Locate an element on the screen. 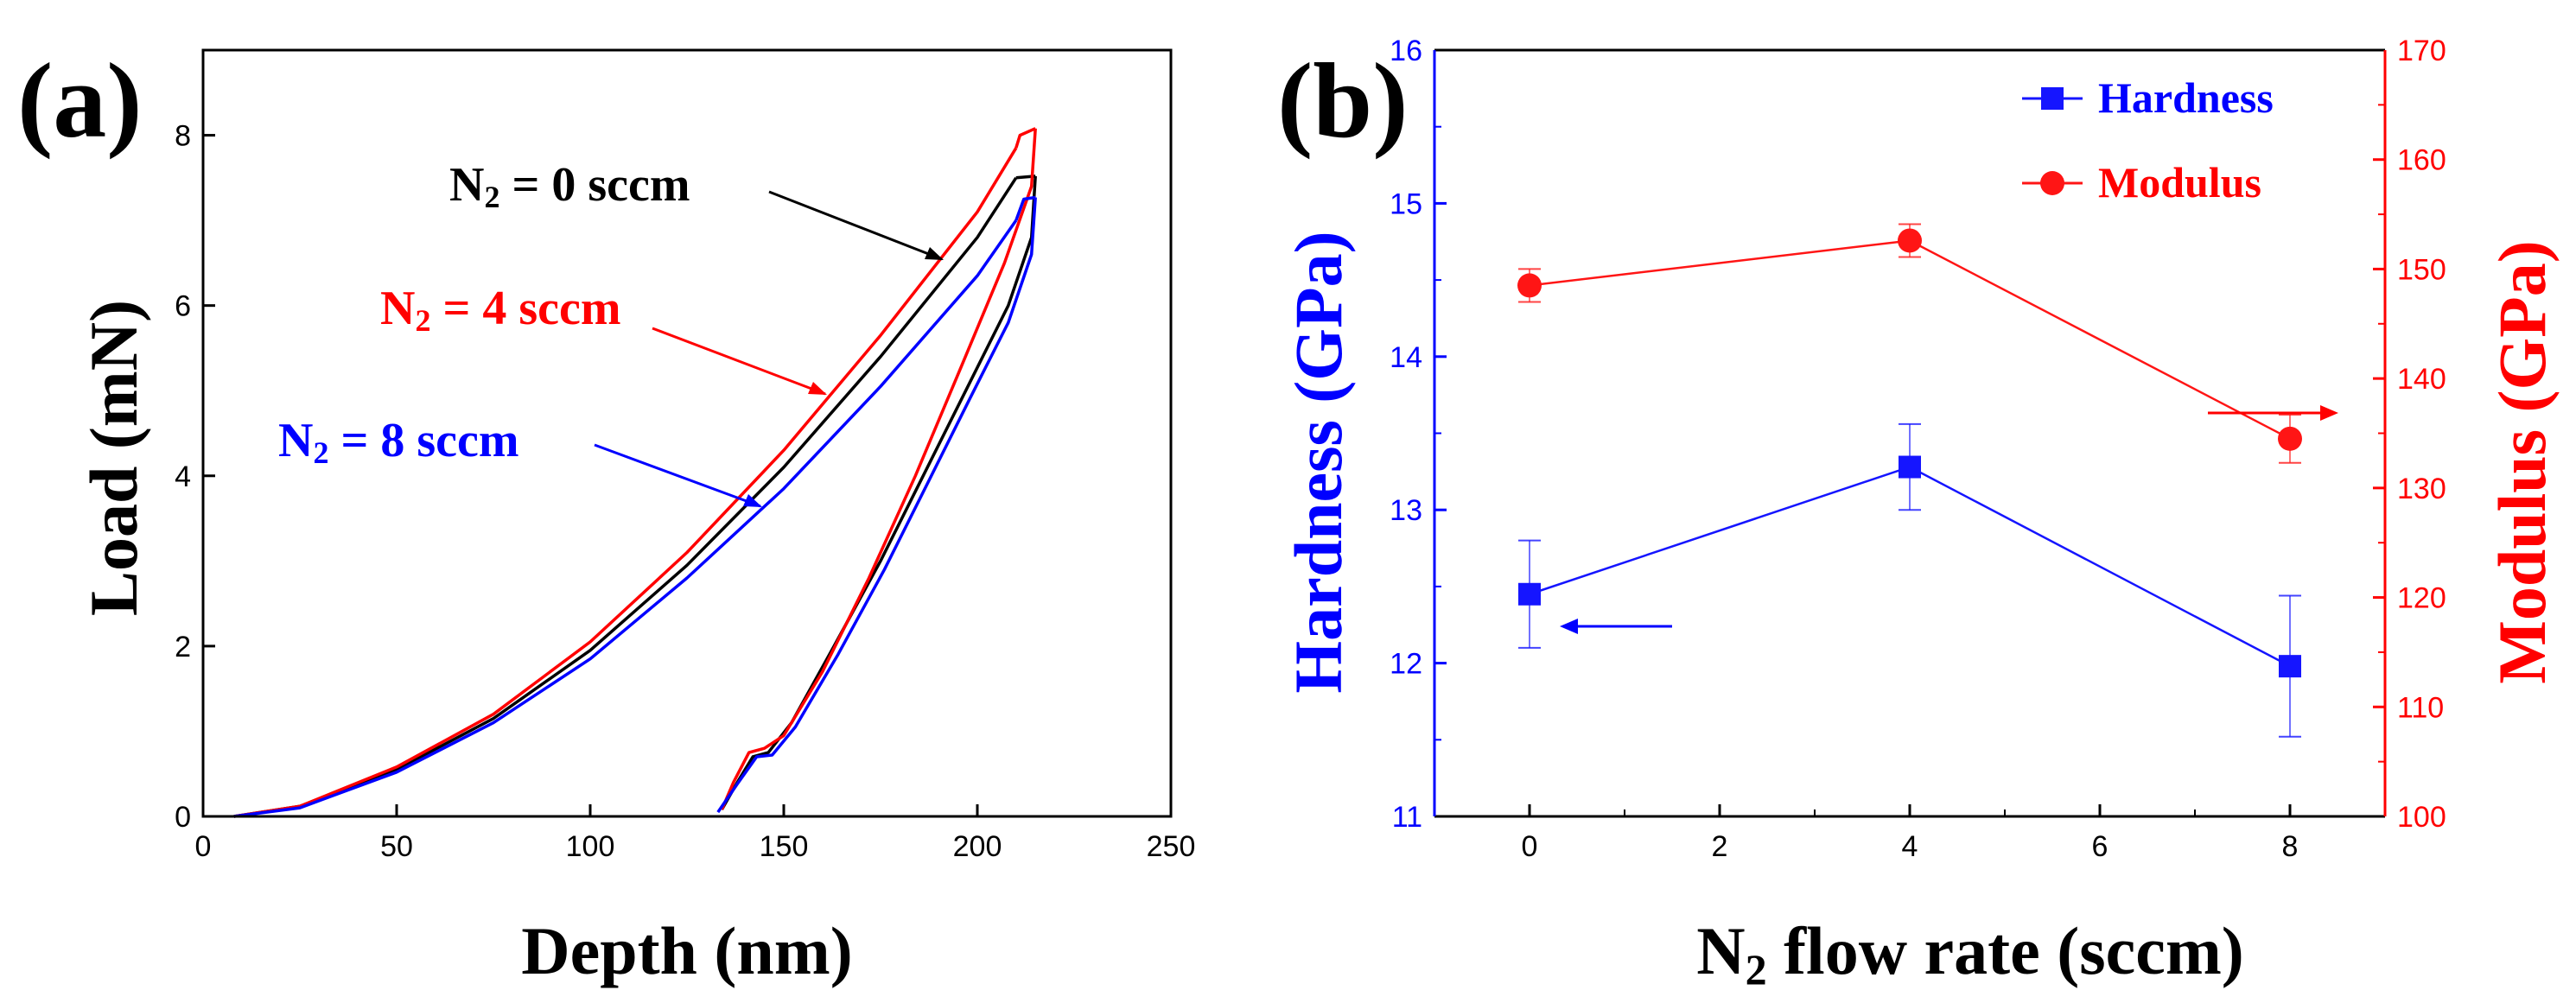 The image size is (2576, 1003). annotation-n2-4-arrowhead is located at coordinates (818, 388).